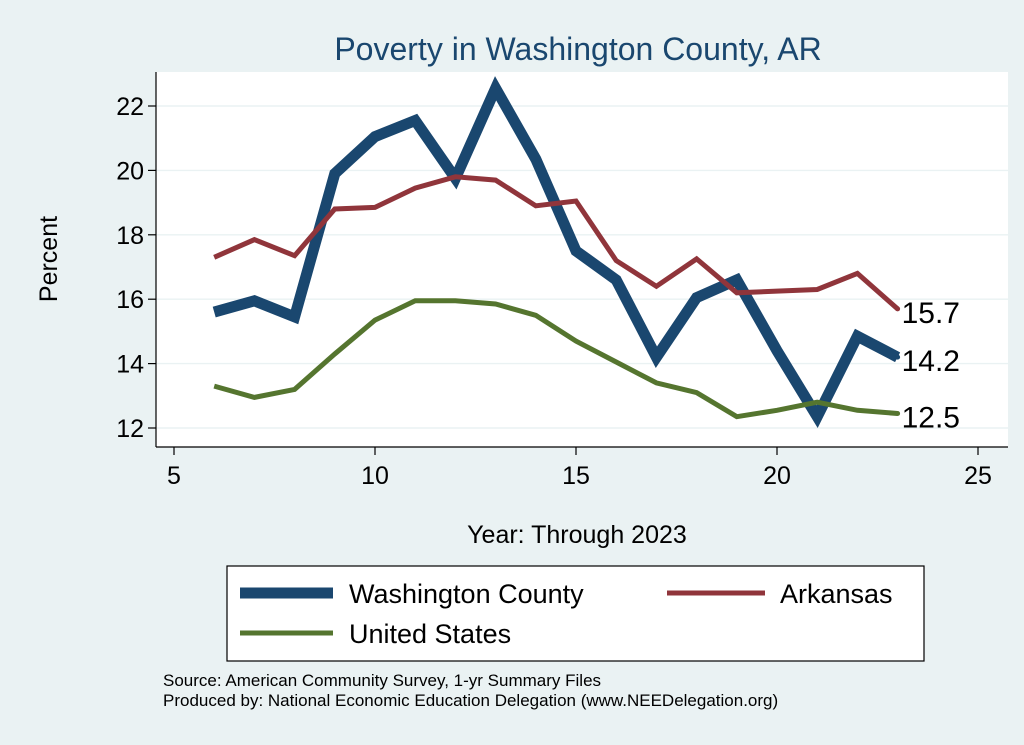  Describe the element at coordinates (777, 476) in the screenshot. I see `x-tick-label: 20` at that location.